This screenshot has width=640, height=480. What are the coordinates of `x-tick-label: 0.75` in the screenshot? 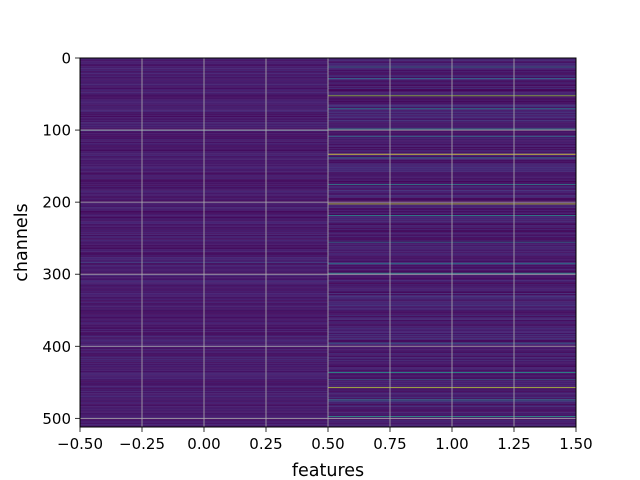 It's located at (389, 444).